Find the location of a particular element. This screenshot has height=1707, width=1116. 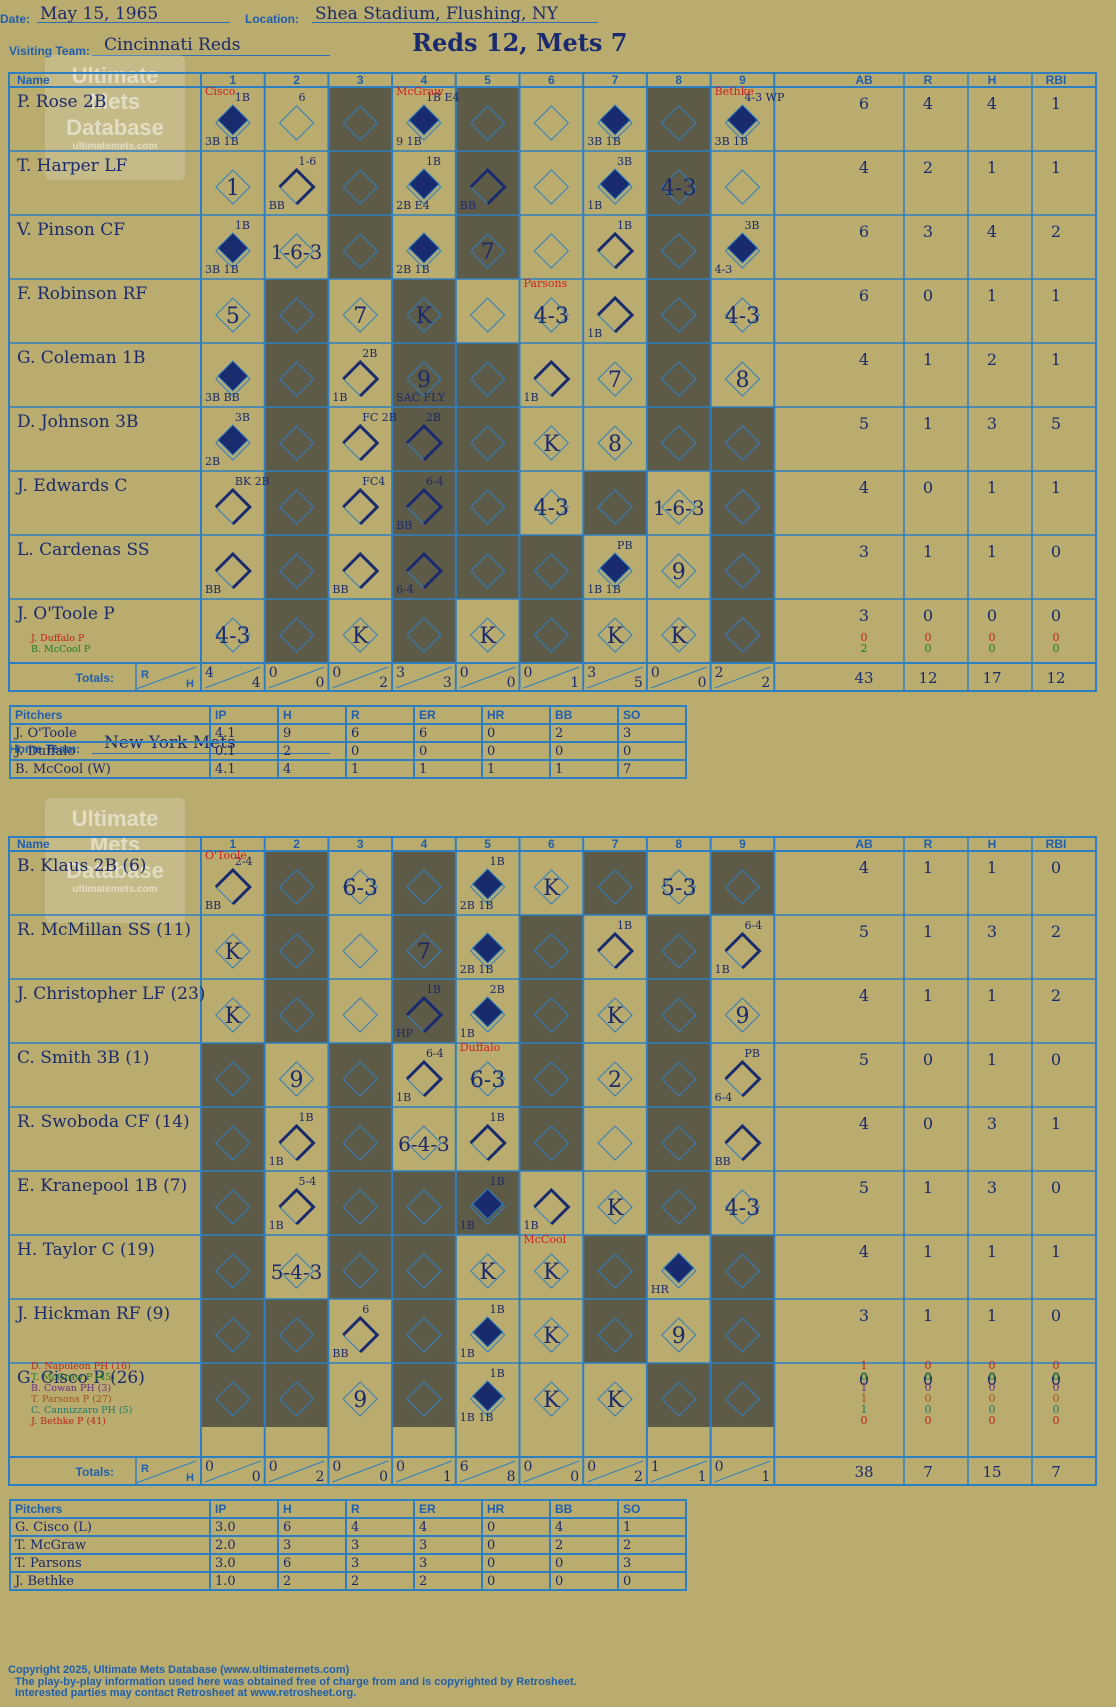

pitcher-cell: 3 is located at coordinates (652, 1563).